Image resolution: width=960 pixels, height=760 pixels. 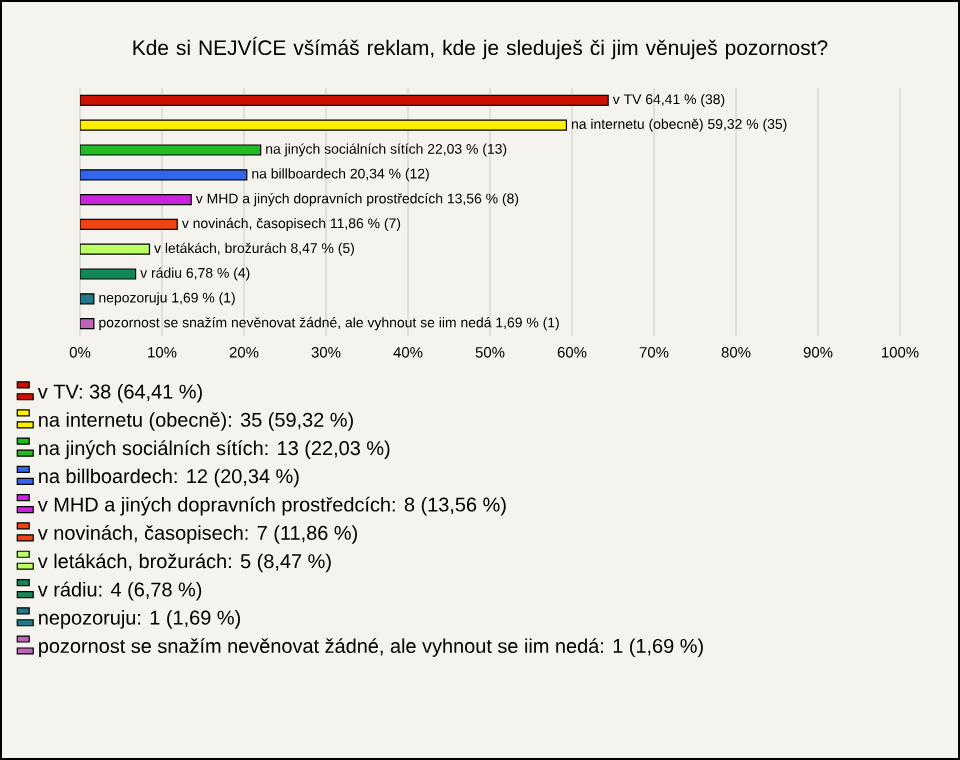 I want to click on chart-title: Kde si NEJVÍCE všímáš reklam, kde je sleduješ či jim věnuješ pozornost?, so click(x=480, y=48).